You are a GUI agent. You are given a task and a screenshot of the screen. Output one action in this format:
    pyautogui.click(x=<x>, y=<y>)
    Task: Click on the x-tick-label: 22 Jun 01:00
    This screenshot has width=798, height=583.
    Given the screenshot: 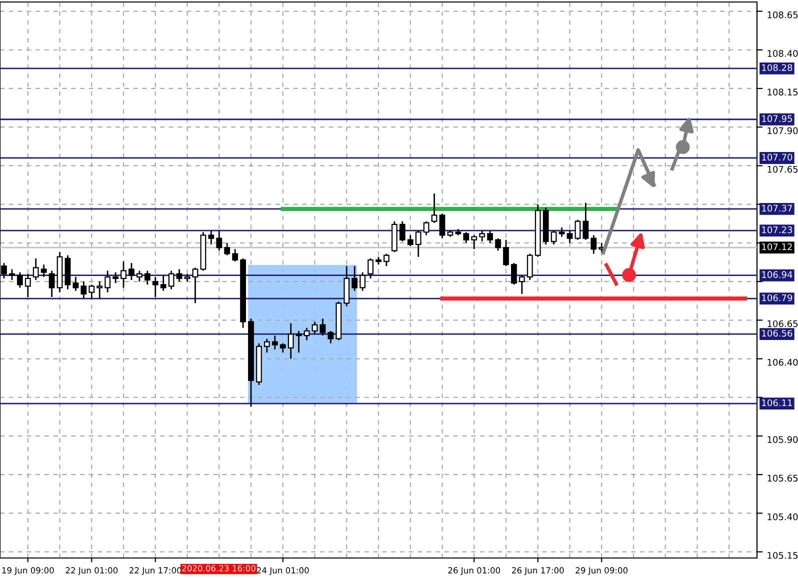 What is the action you would take?
    pyautogui.click(x=92, y=571)
    